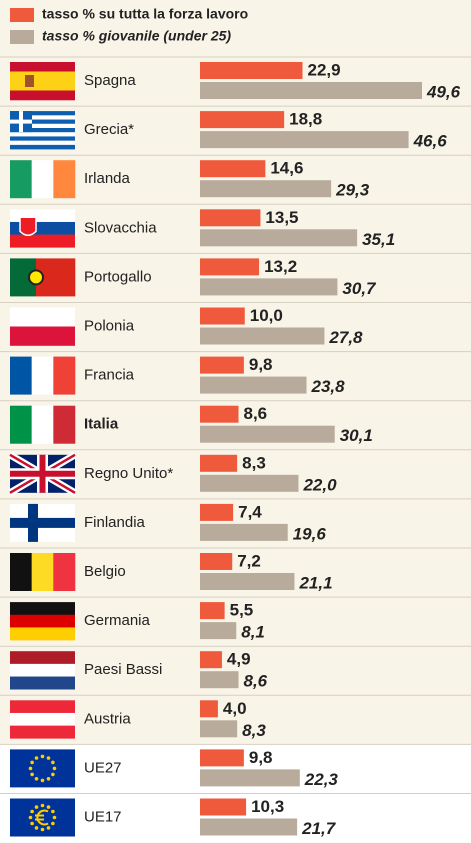 The width and height of the screenshot is (471, 843). Describe the element at coordinates (107, 718) in the screenshot. I see `category-label: Austria` at that location.